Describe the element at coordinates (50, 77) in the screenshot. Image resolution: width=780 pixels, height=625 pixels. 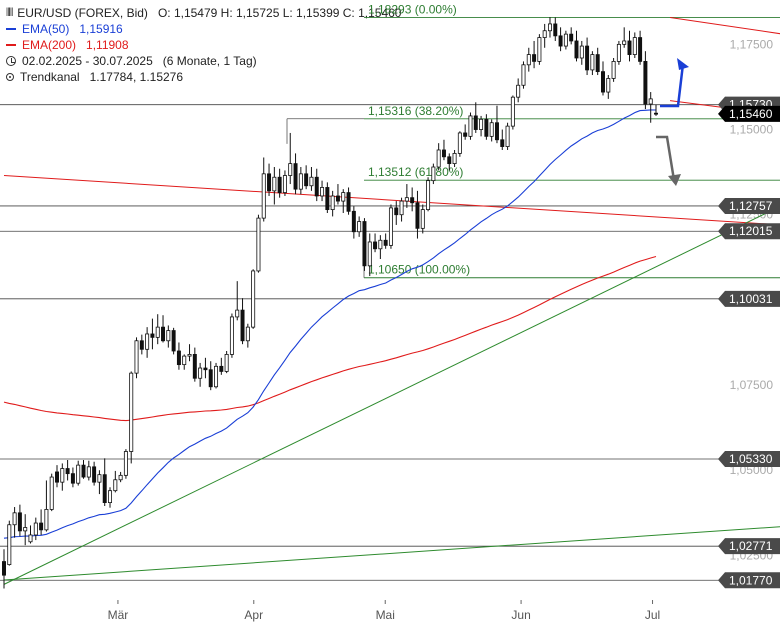
I see `channel-label: Trendkanal` at that location.